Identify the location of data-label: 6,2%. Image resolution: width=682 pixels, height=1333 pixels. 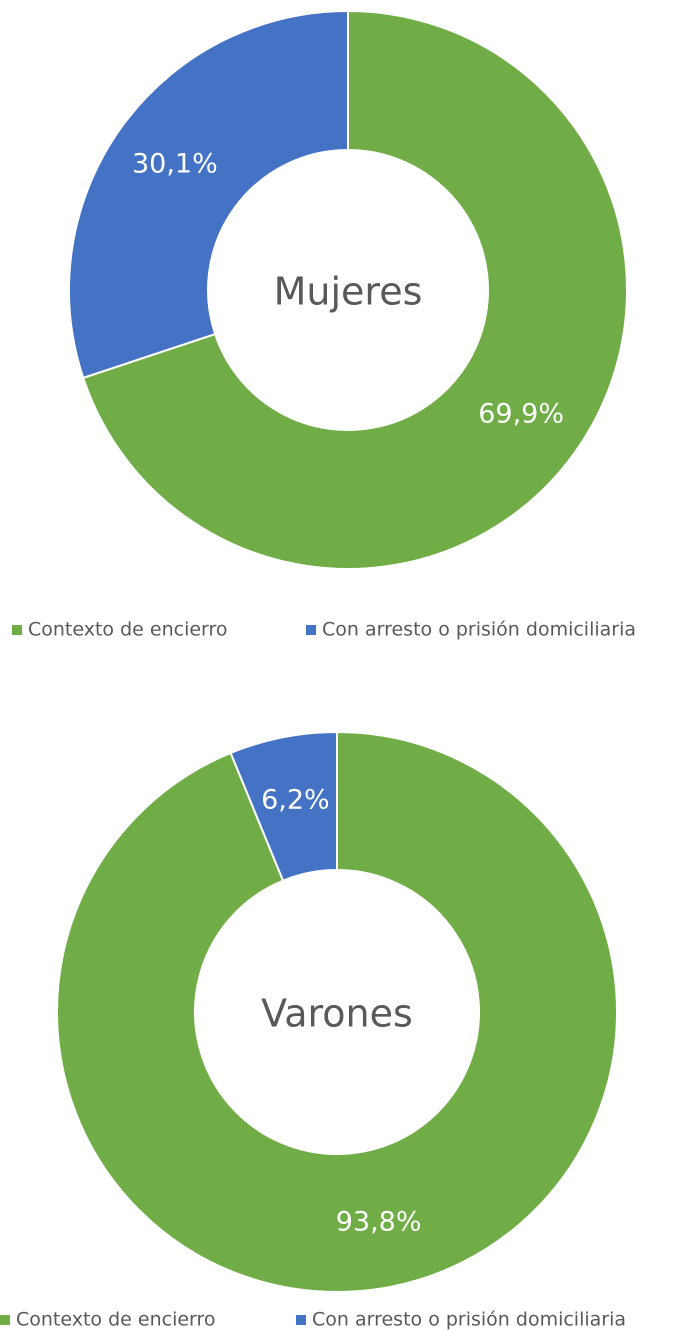
(295, 800).